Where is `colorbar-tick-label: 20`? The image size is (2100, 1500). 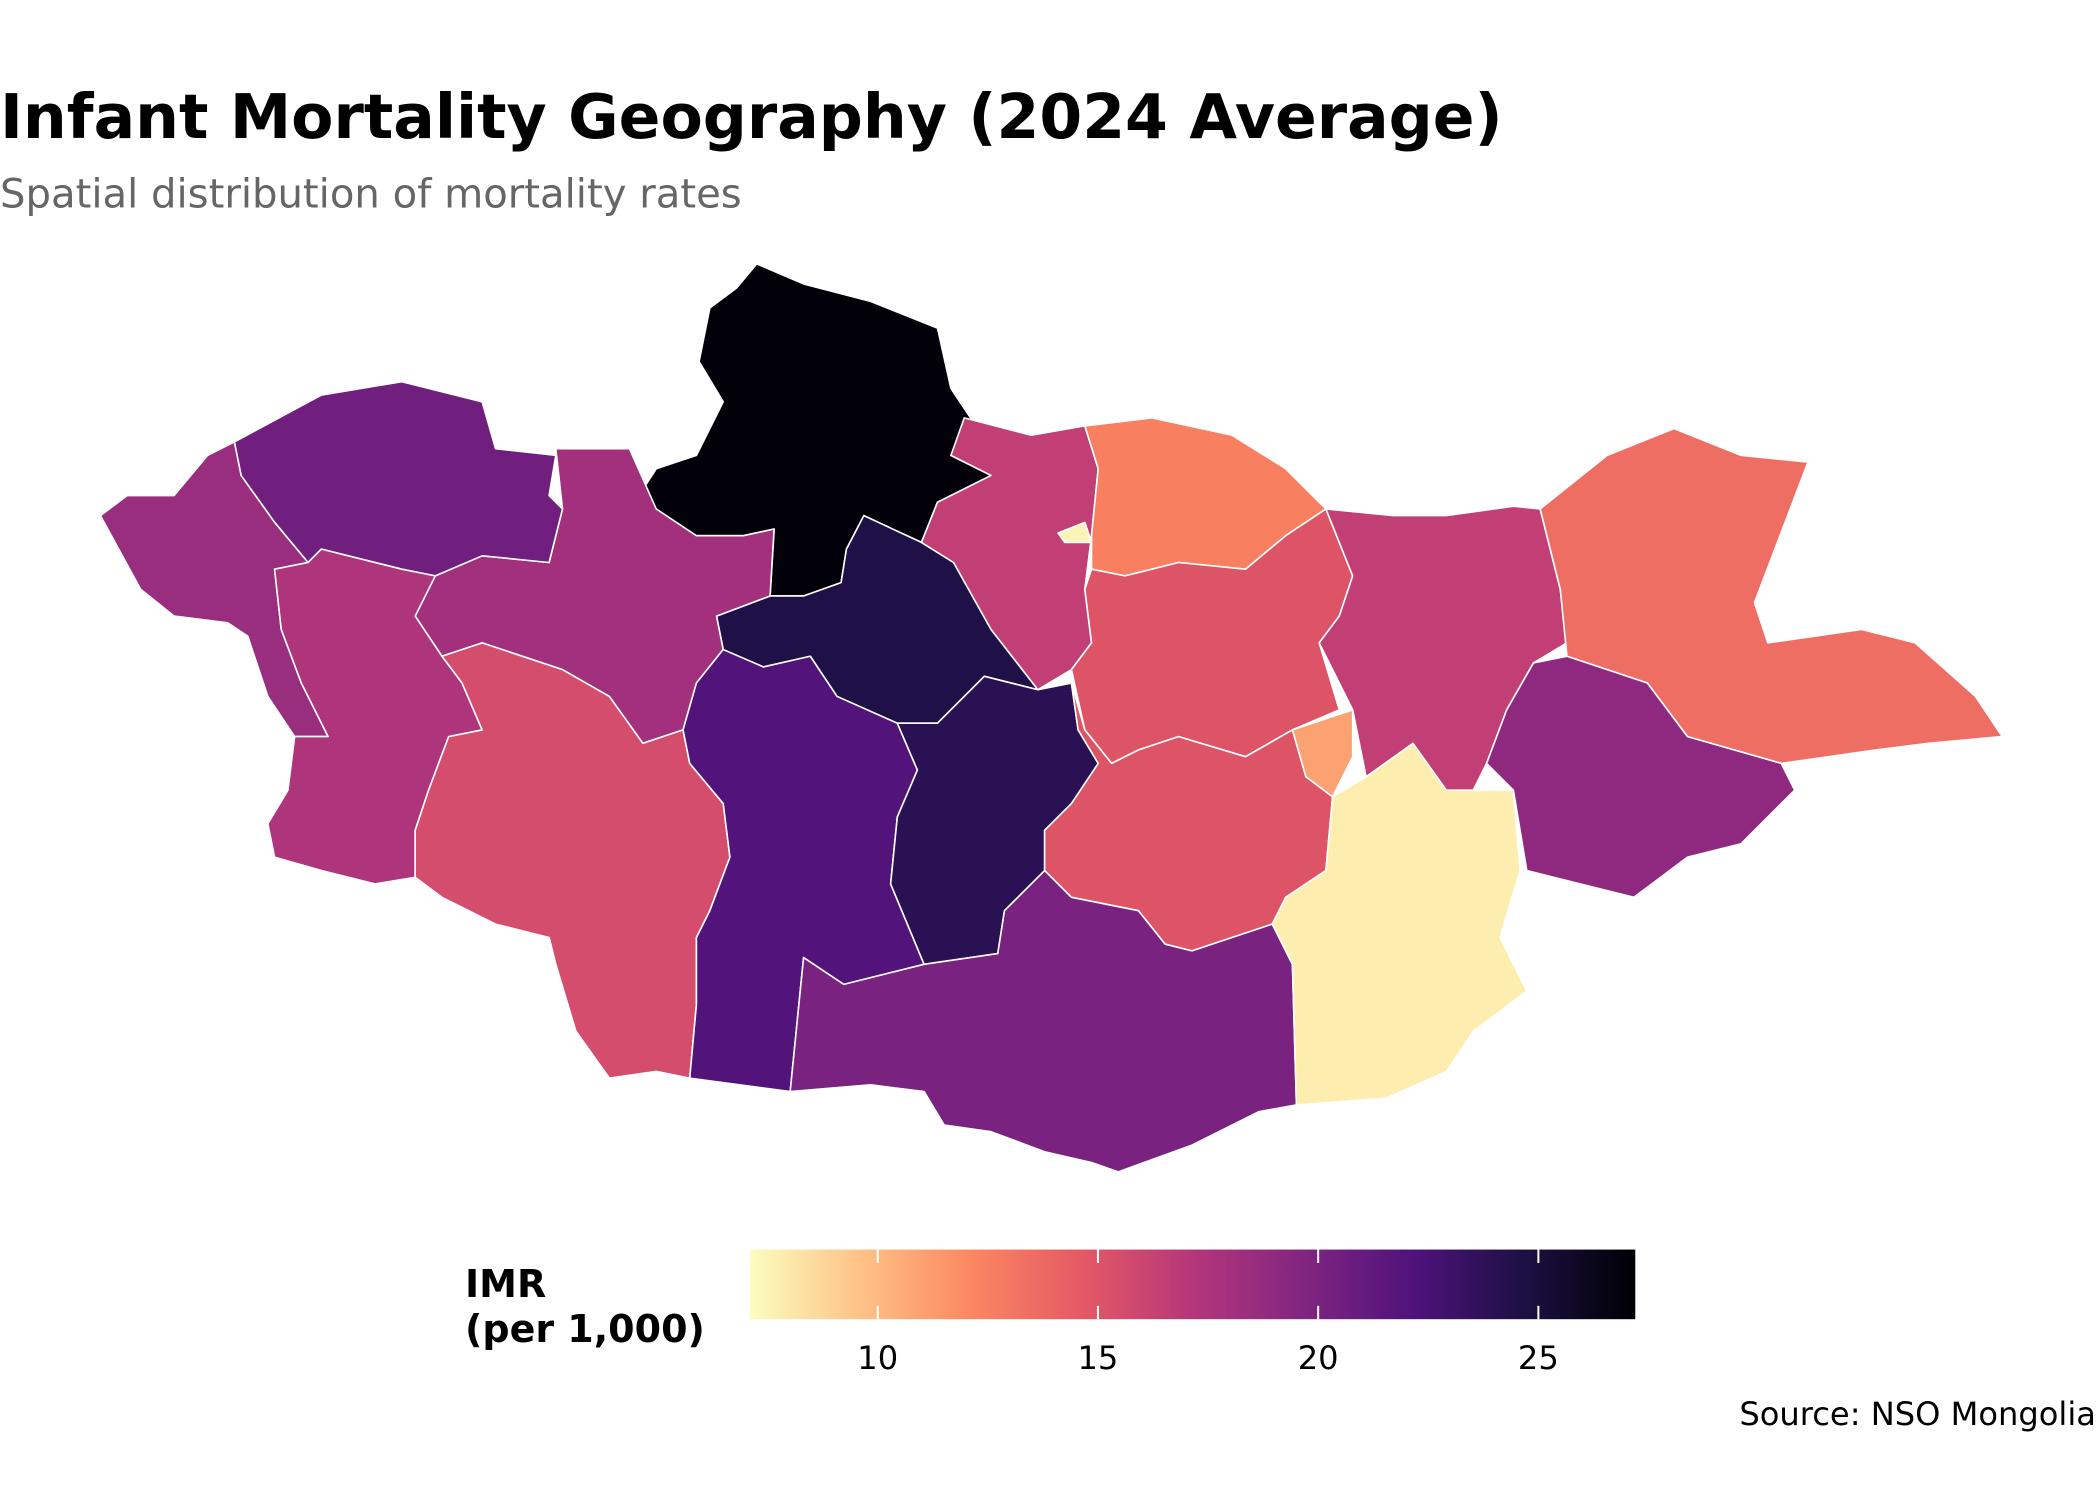 colorbar-tick-label: 20 is located at coordinates (1318, 1358).